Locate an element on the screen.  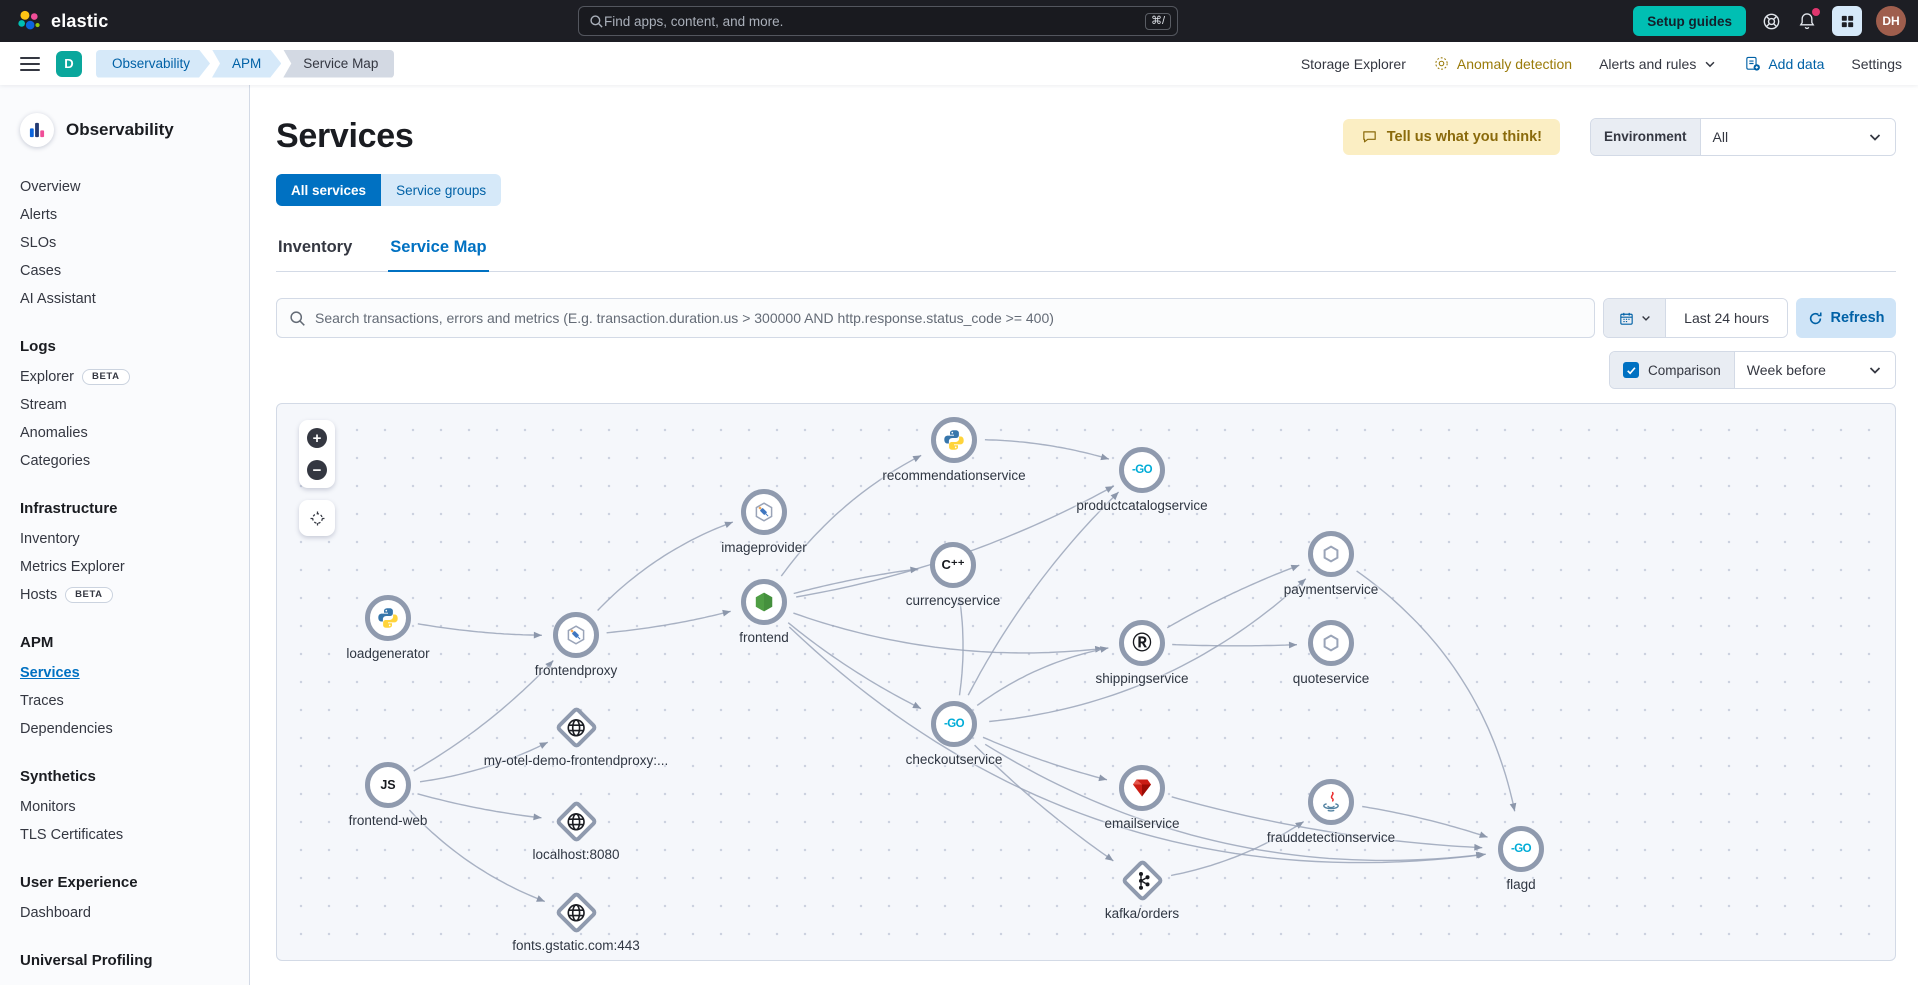
service-node-flagd: -GO is located at coordinates (1521, 849).